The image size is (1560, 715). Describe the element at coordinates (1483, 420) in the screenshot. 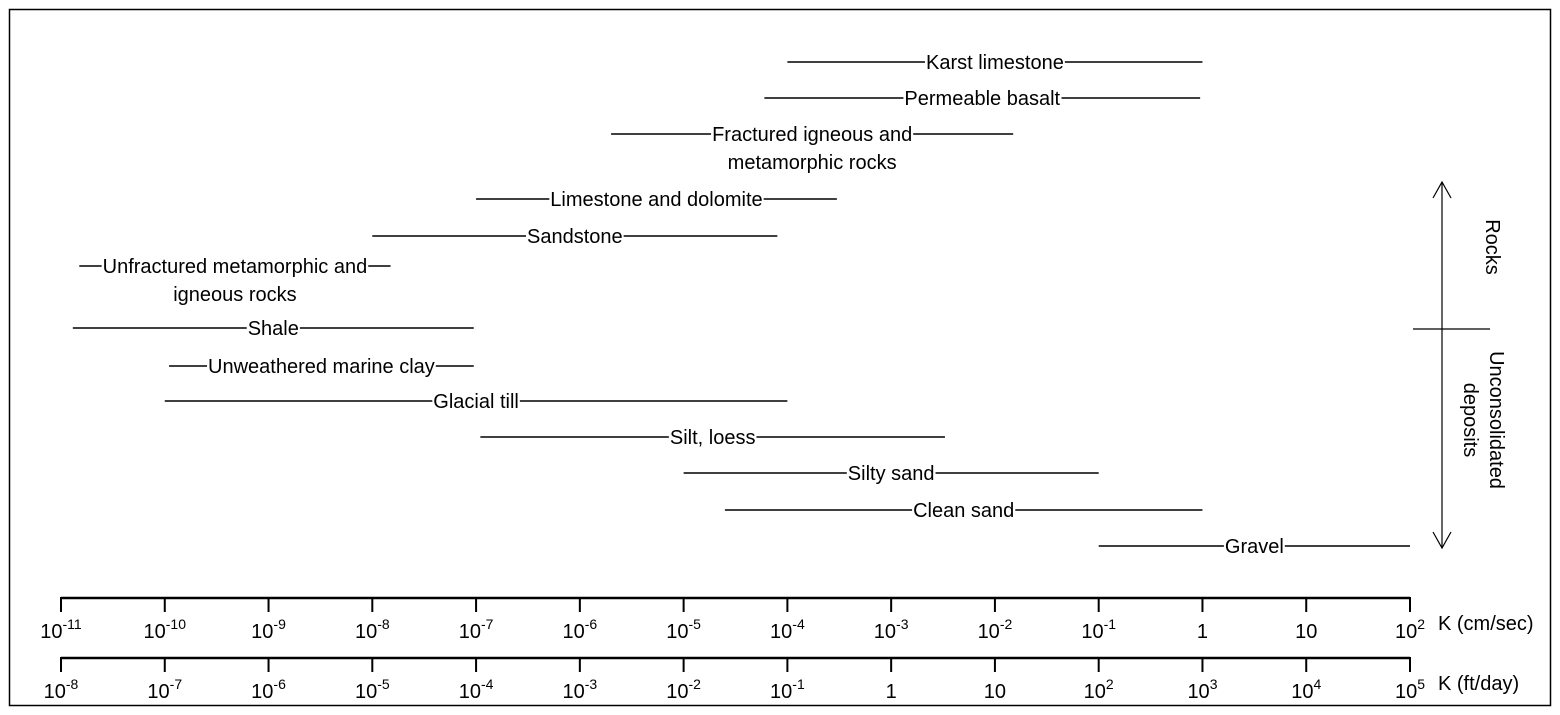

I see `group-label-unconsolidated: Unconsolidateddeposits` at that location.